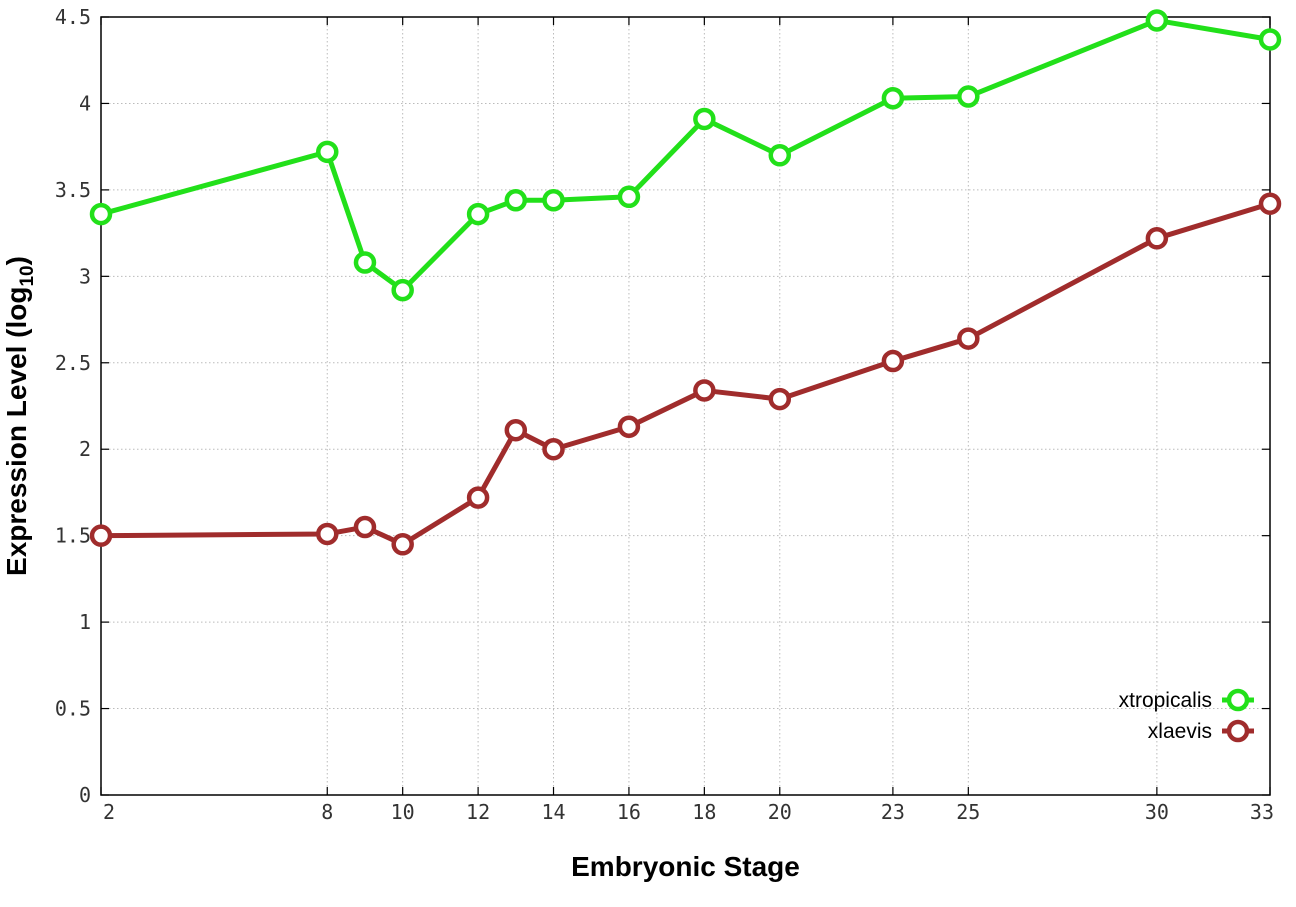 Image resolution: width=1296 pixels, height=907 pixels. I want to click on x-axis-title: Embryonic Stage, so click(685, 866).